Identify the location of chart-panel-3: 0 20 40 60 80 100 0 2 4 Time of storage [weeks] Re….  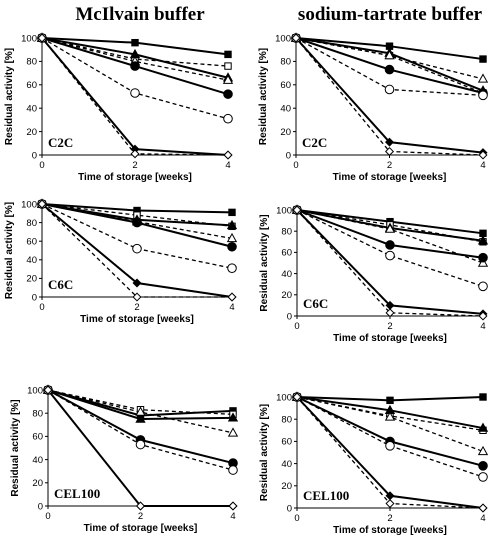
(374, 274).